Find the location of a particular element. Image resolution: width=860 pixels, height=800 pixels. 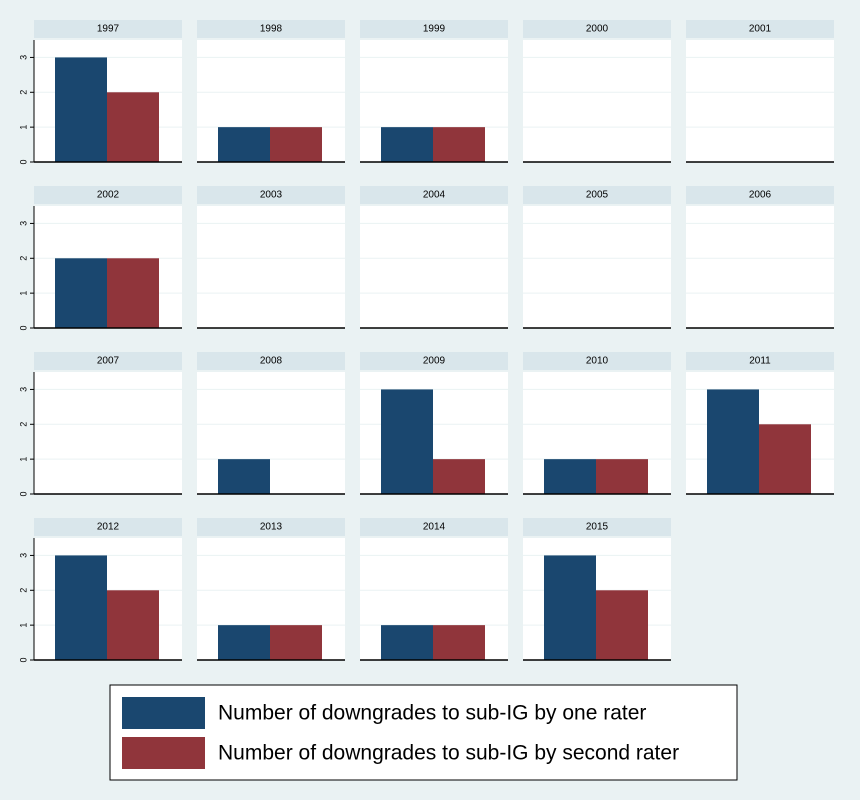

panel-title: 2013 is located at coordinates (271, 527).